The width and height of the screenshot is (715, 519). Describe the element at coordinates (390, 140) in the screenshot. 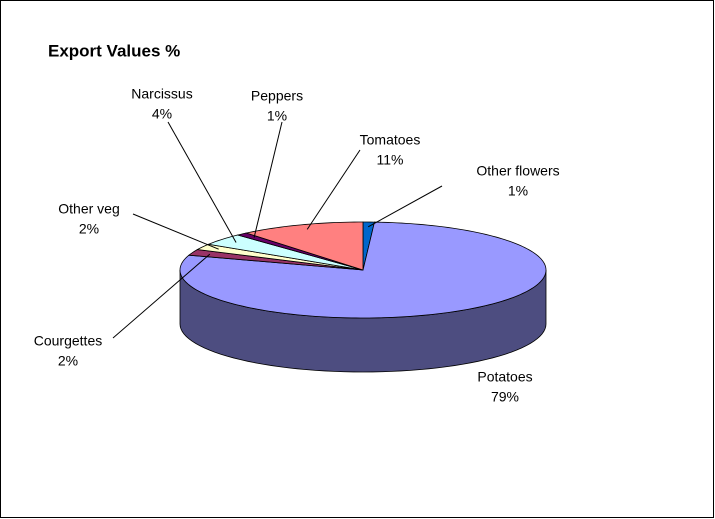

I see `slice-label: Tomatoes` at that location.